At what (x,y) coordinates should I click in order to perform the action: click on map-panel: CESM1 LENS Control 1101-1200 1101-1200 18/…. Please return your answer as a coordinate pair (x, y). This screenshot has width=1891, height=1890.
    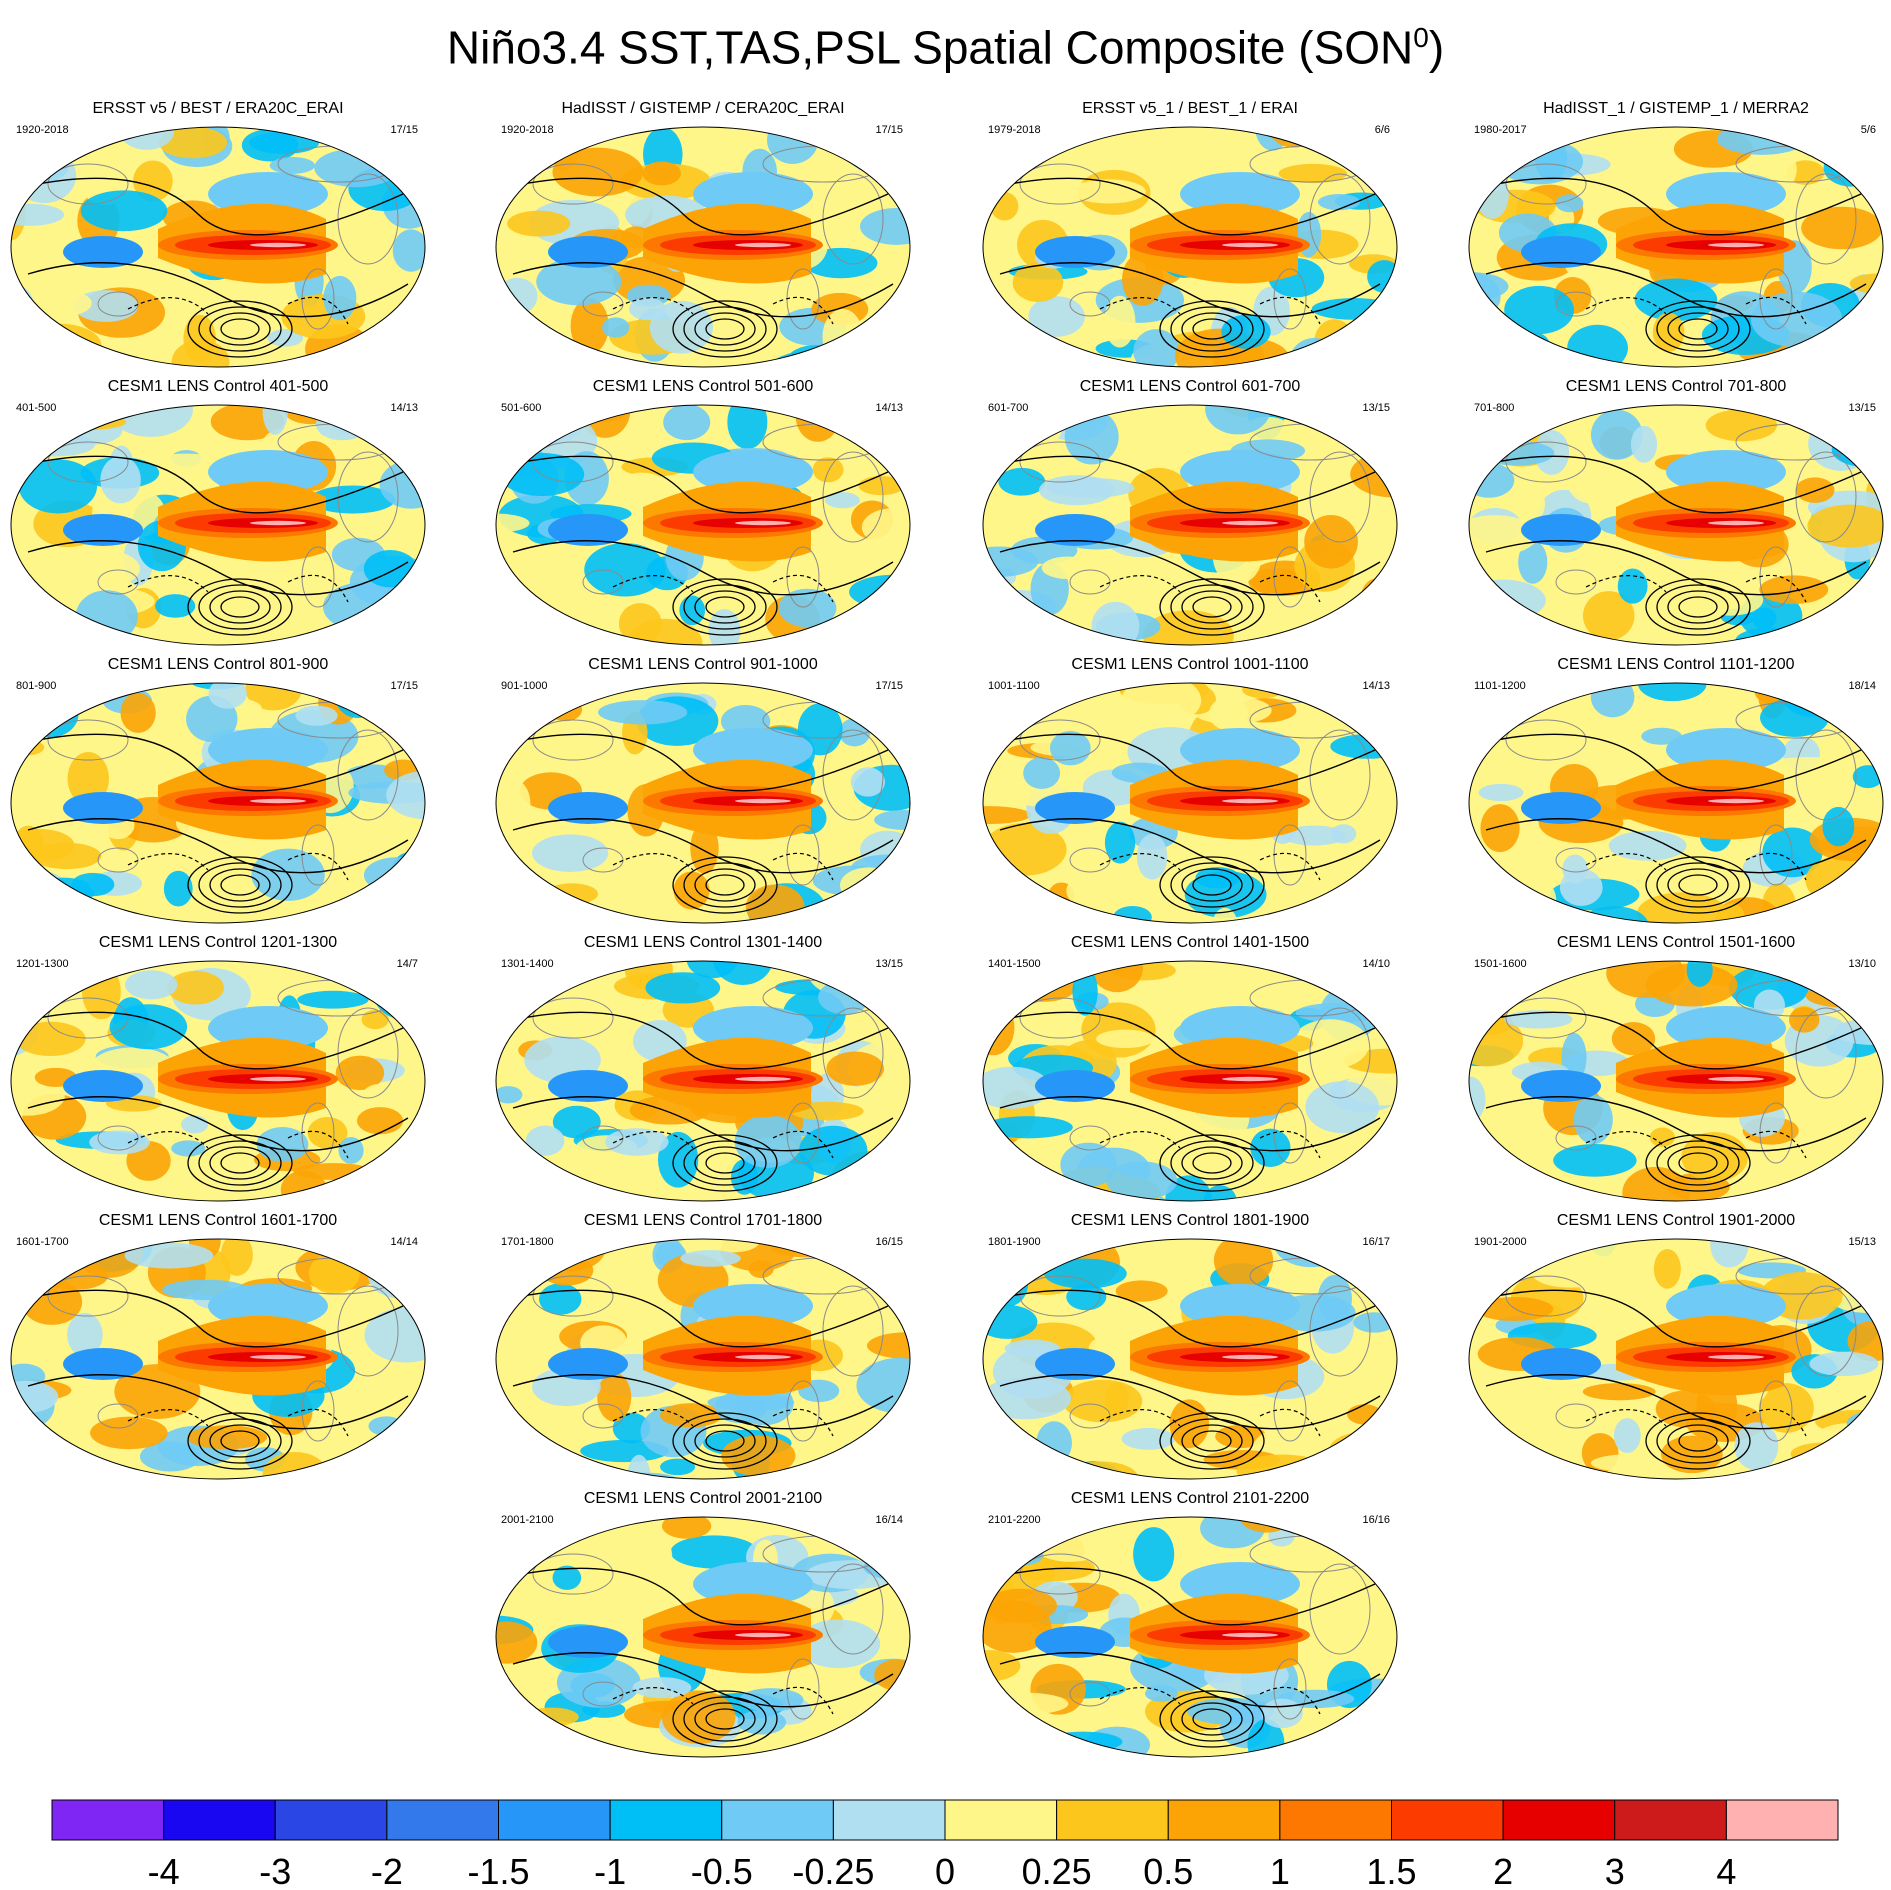
    Looking at the image, I should click on (1676, 791).